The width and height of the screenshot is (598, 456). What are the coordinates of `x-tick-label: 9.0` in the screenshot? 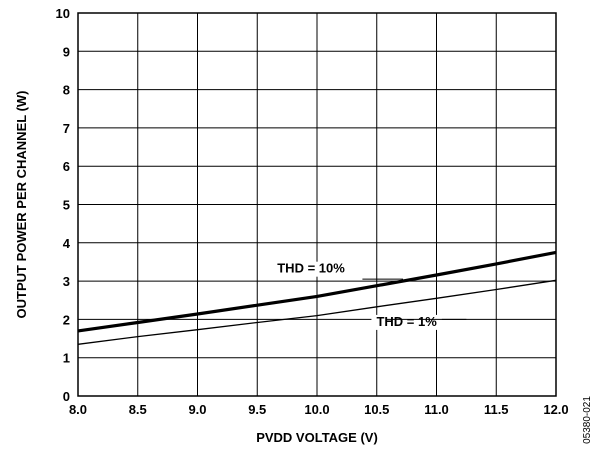 It's located at (197, 409).